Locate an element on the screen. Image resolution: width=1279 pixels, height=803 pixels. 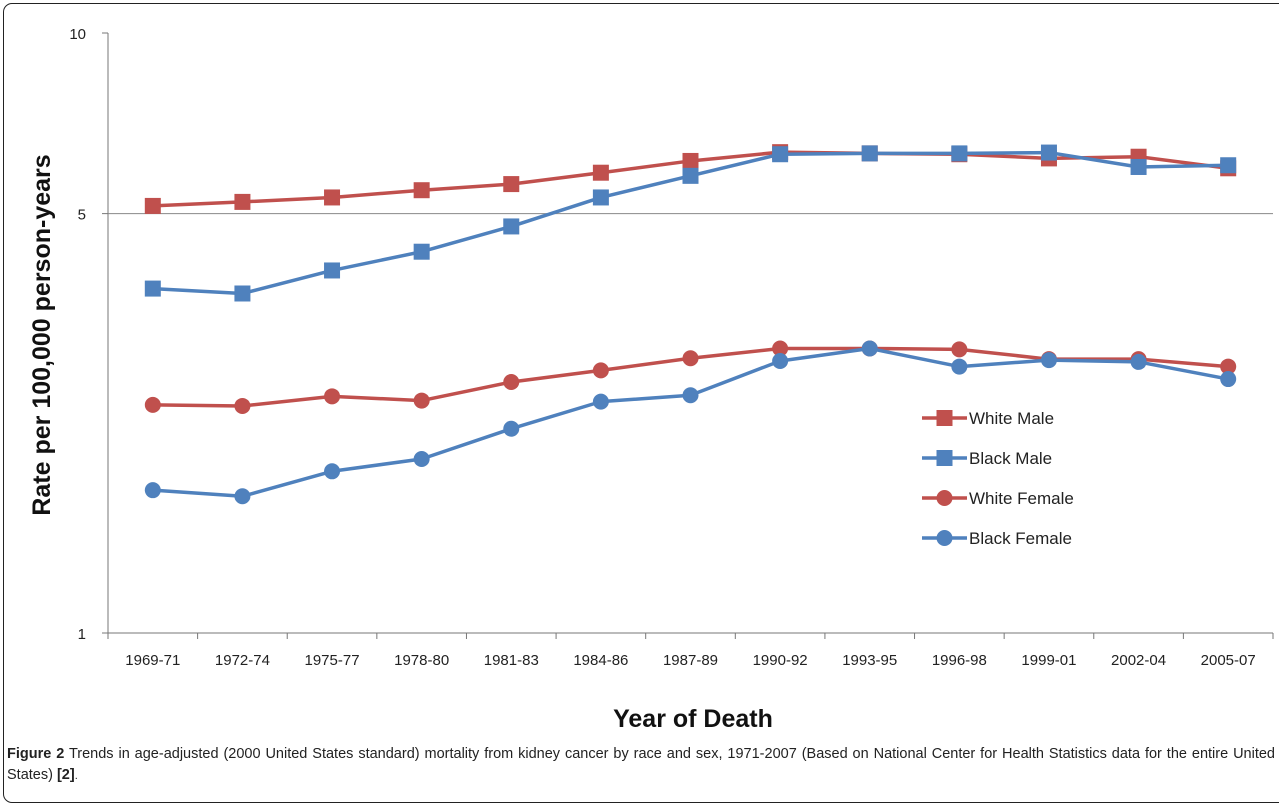
x-tick-label: 1969-71 is located at coordinates (152, 660).